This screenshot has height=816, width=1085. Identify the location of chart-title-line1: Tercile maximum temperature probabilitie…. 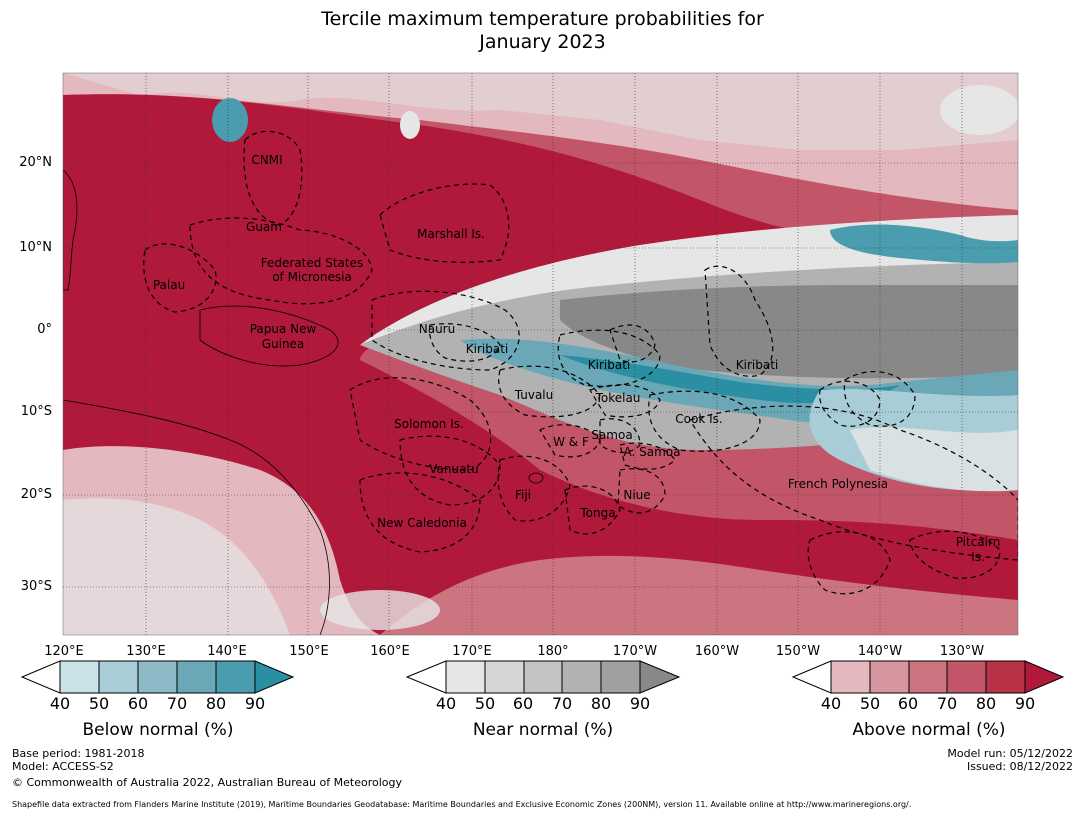
(542, 19).